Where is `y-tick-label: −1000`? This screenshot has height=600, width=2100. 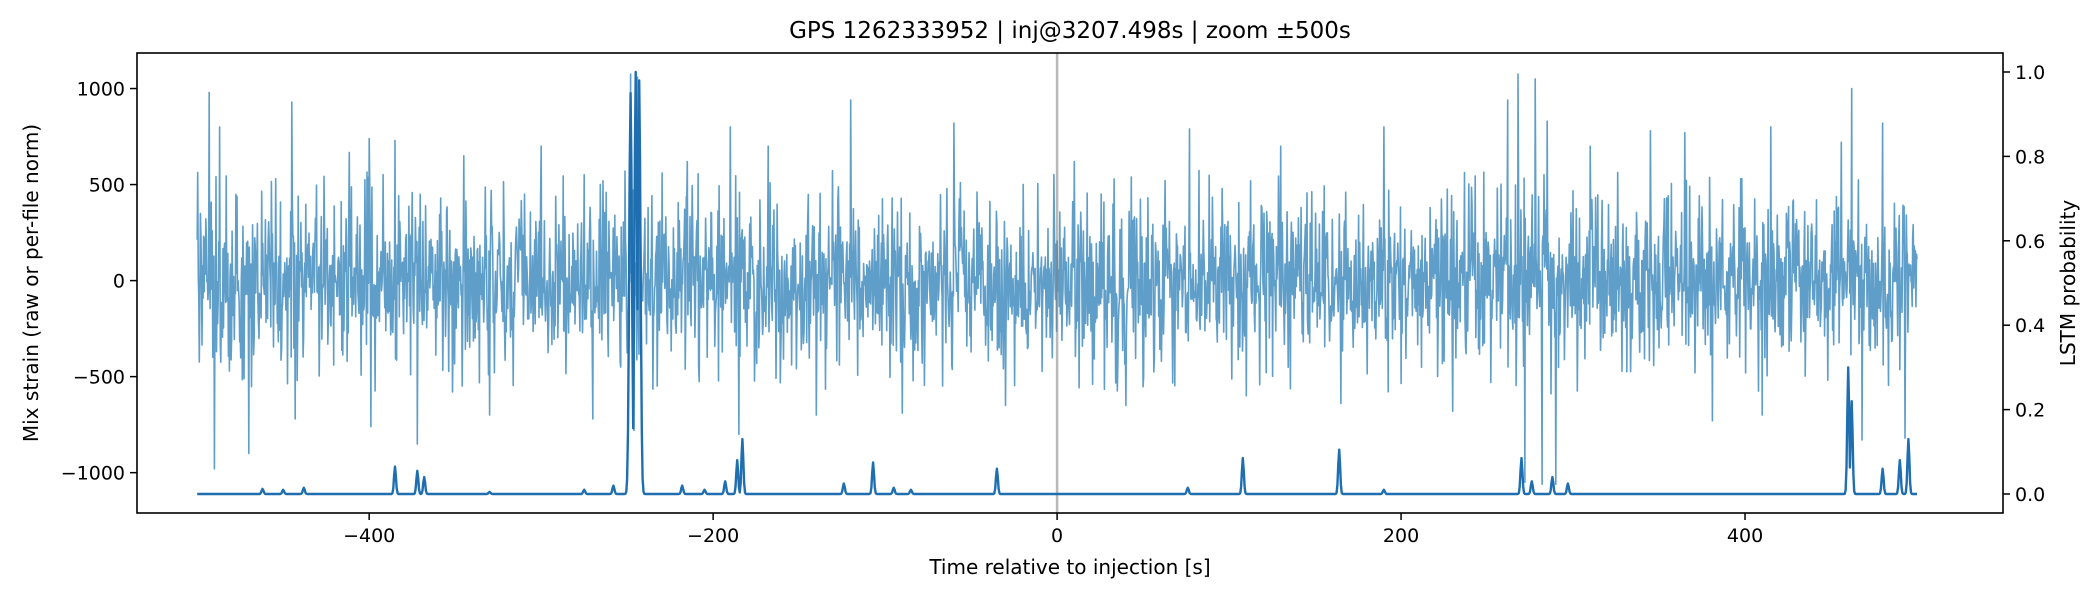
y-tick-label: −1000 is located at coordinates (93, 474).